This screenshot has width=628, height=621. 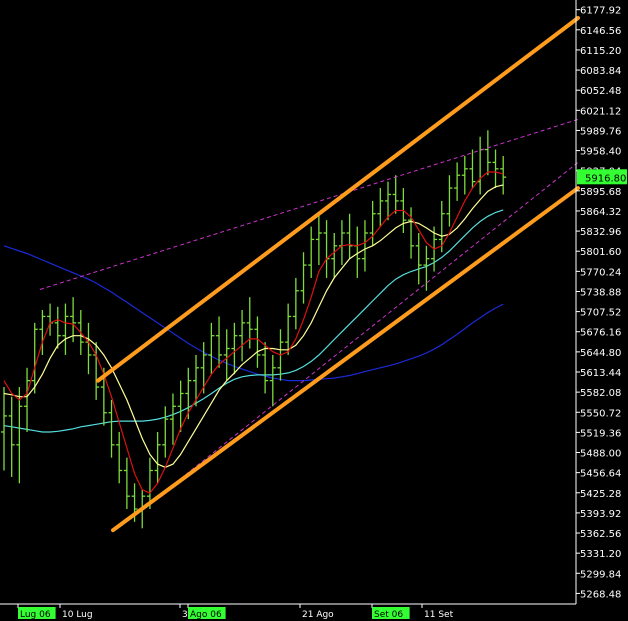 What do you see at coordinates (600, 574) in the screenshot?
I see `y-tick-label: 5299.84` at bounding box center [600, 574].